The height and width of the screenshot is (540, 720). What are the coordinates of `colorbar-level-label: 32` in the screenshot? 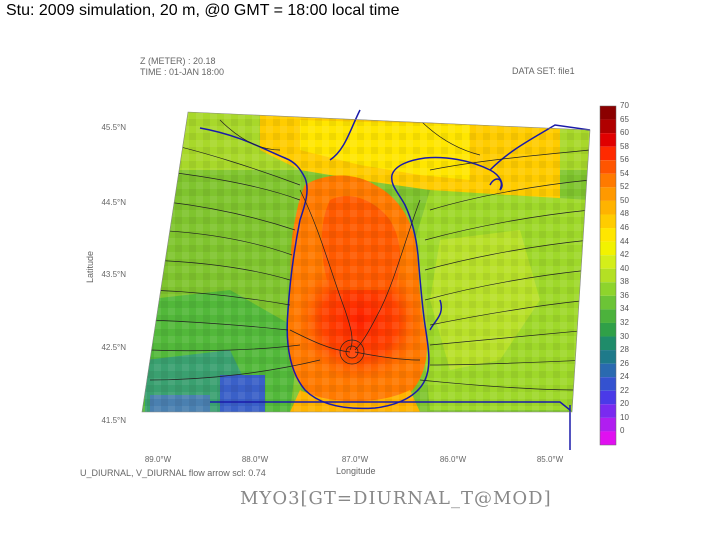 It's located at (624, 322).